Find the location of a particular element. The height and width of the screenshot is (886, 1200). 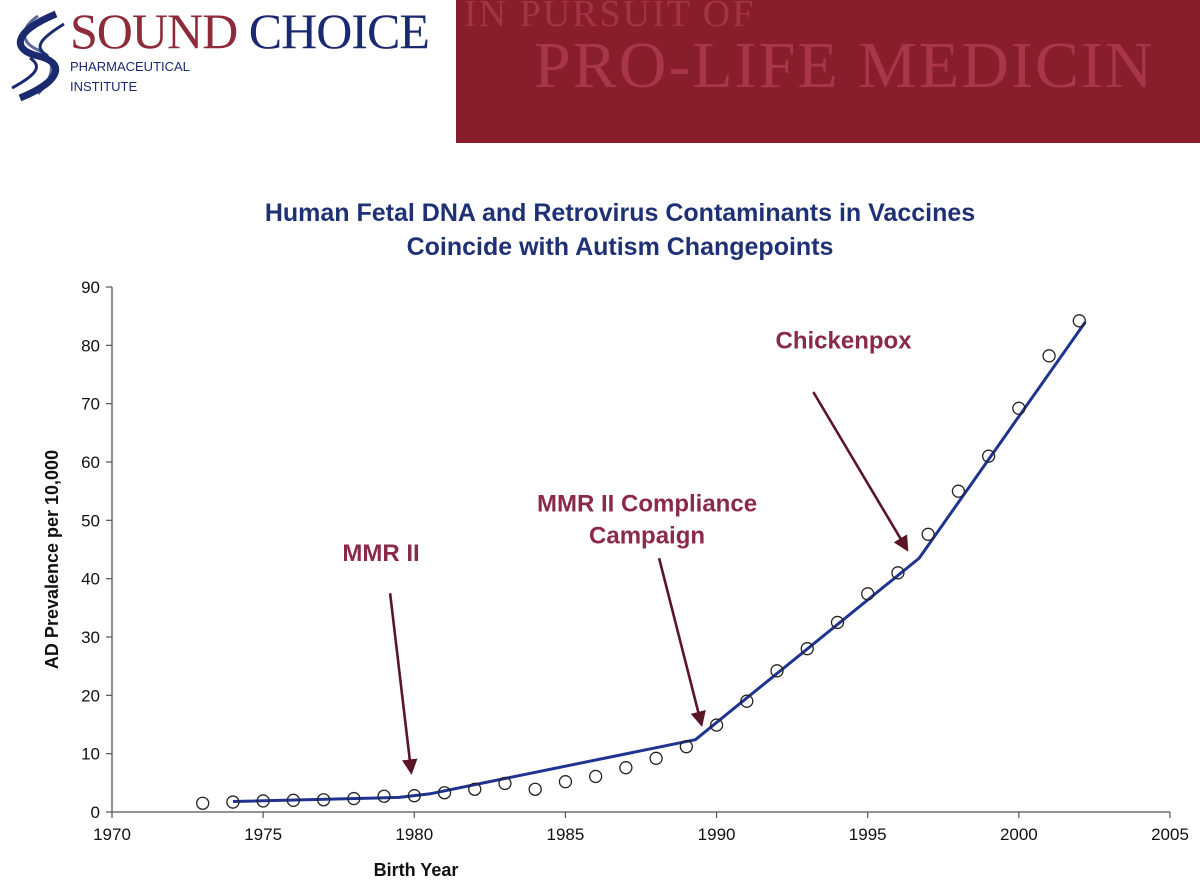

banner-line-1: IN PURSUIT OF is located at coordinates (610, 17).